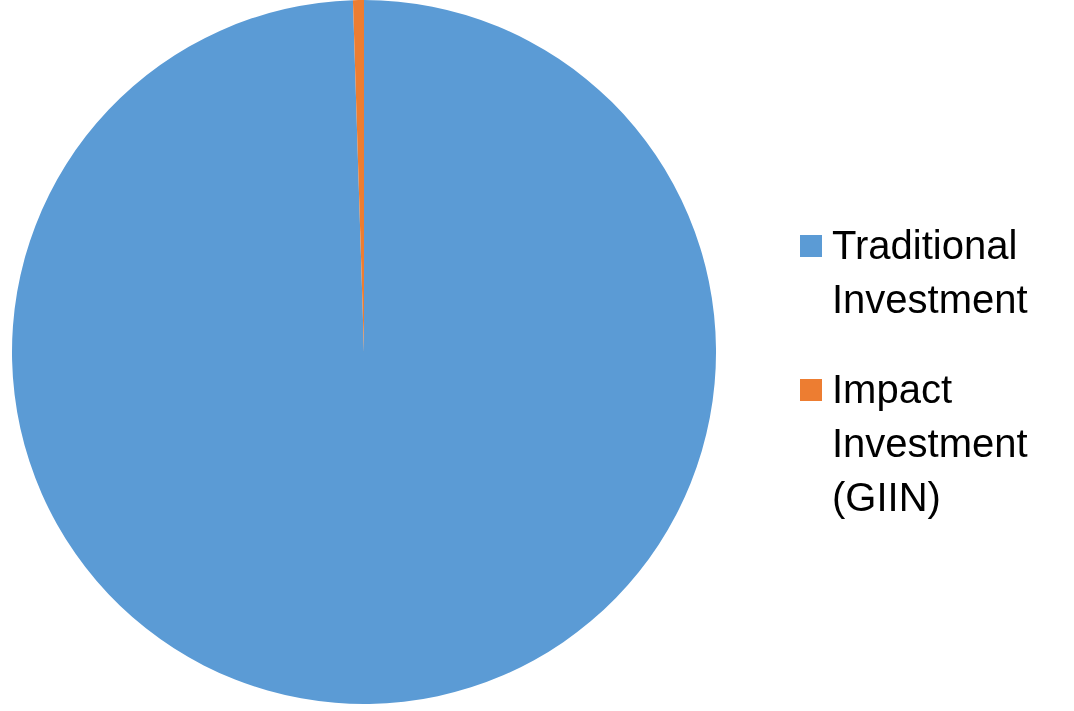  What do you see at coordinates (930, 272) in the screenshot?
I see `legend-label: Traditional Investment` at bounding box center [930, 272].